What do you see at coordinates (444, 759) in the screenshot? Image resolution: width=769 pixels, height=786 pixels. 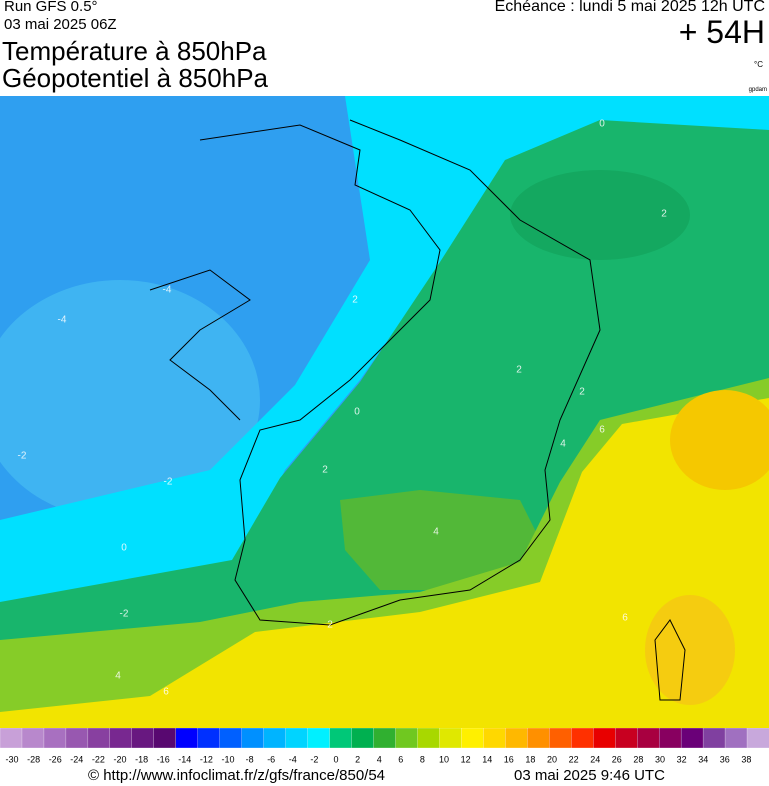 I see `scale-label: 10` at bounding box center [444, 759].